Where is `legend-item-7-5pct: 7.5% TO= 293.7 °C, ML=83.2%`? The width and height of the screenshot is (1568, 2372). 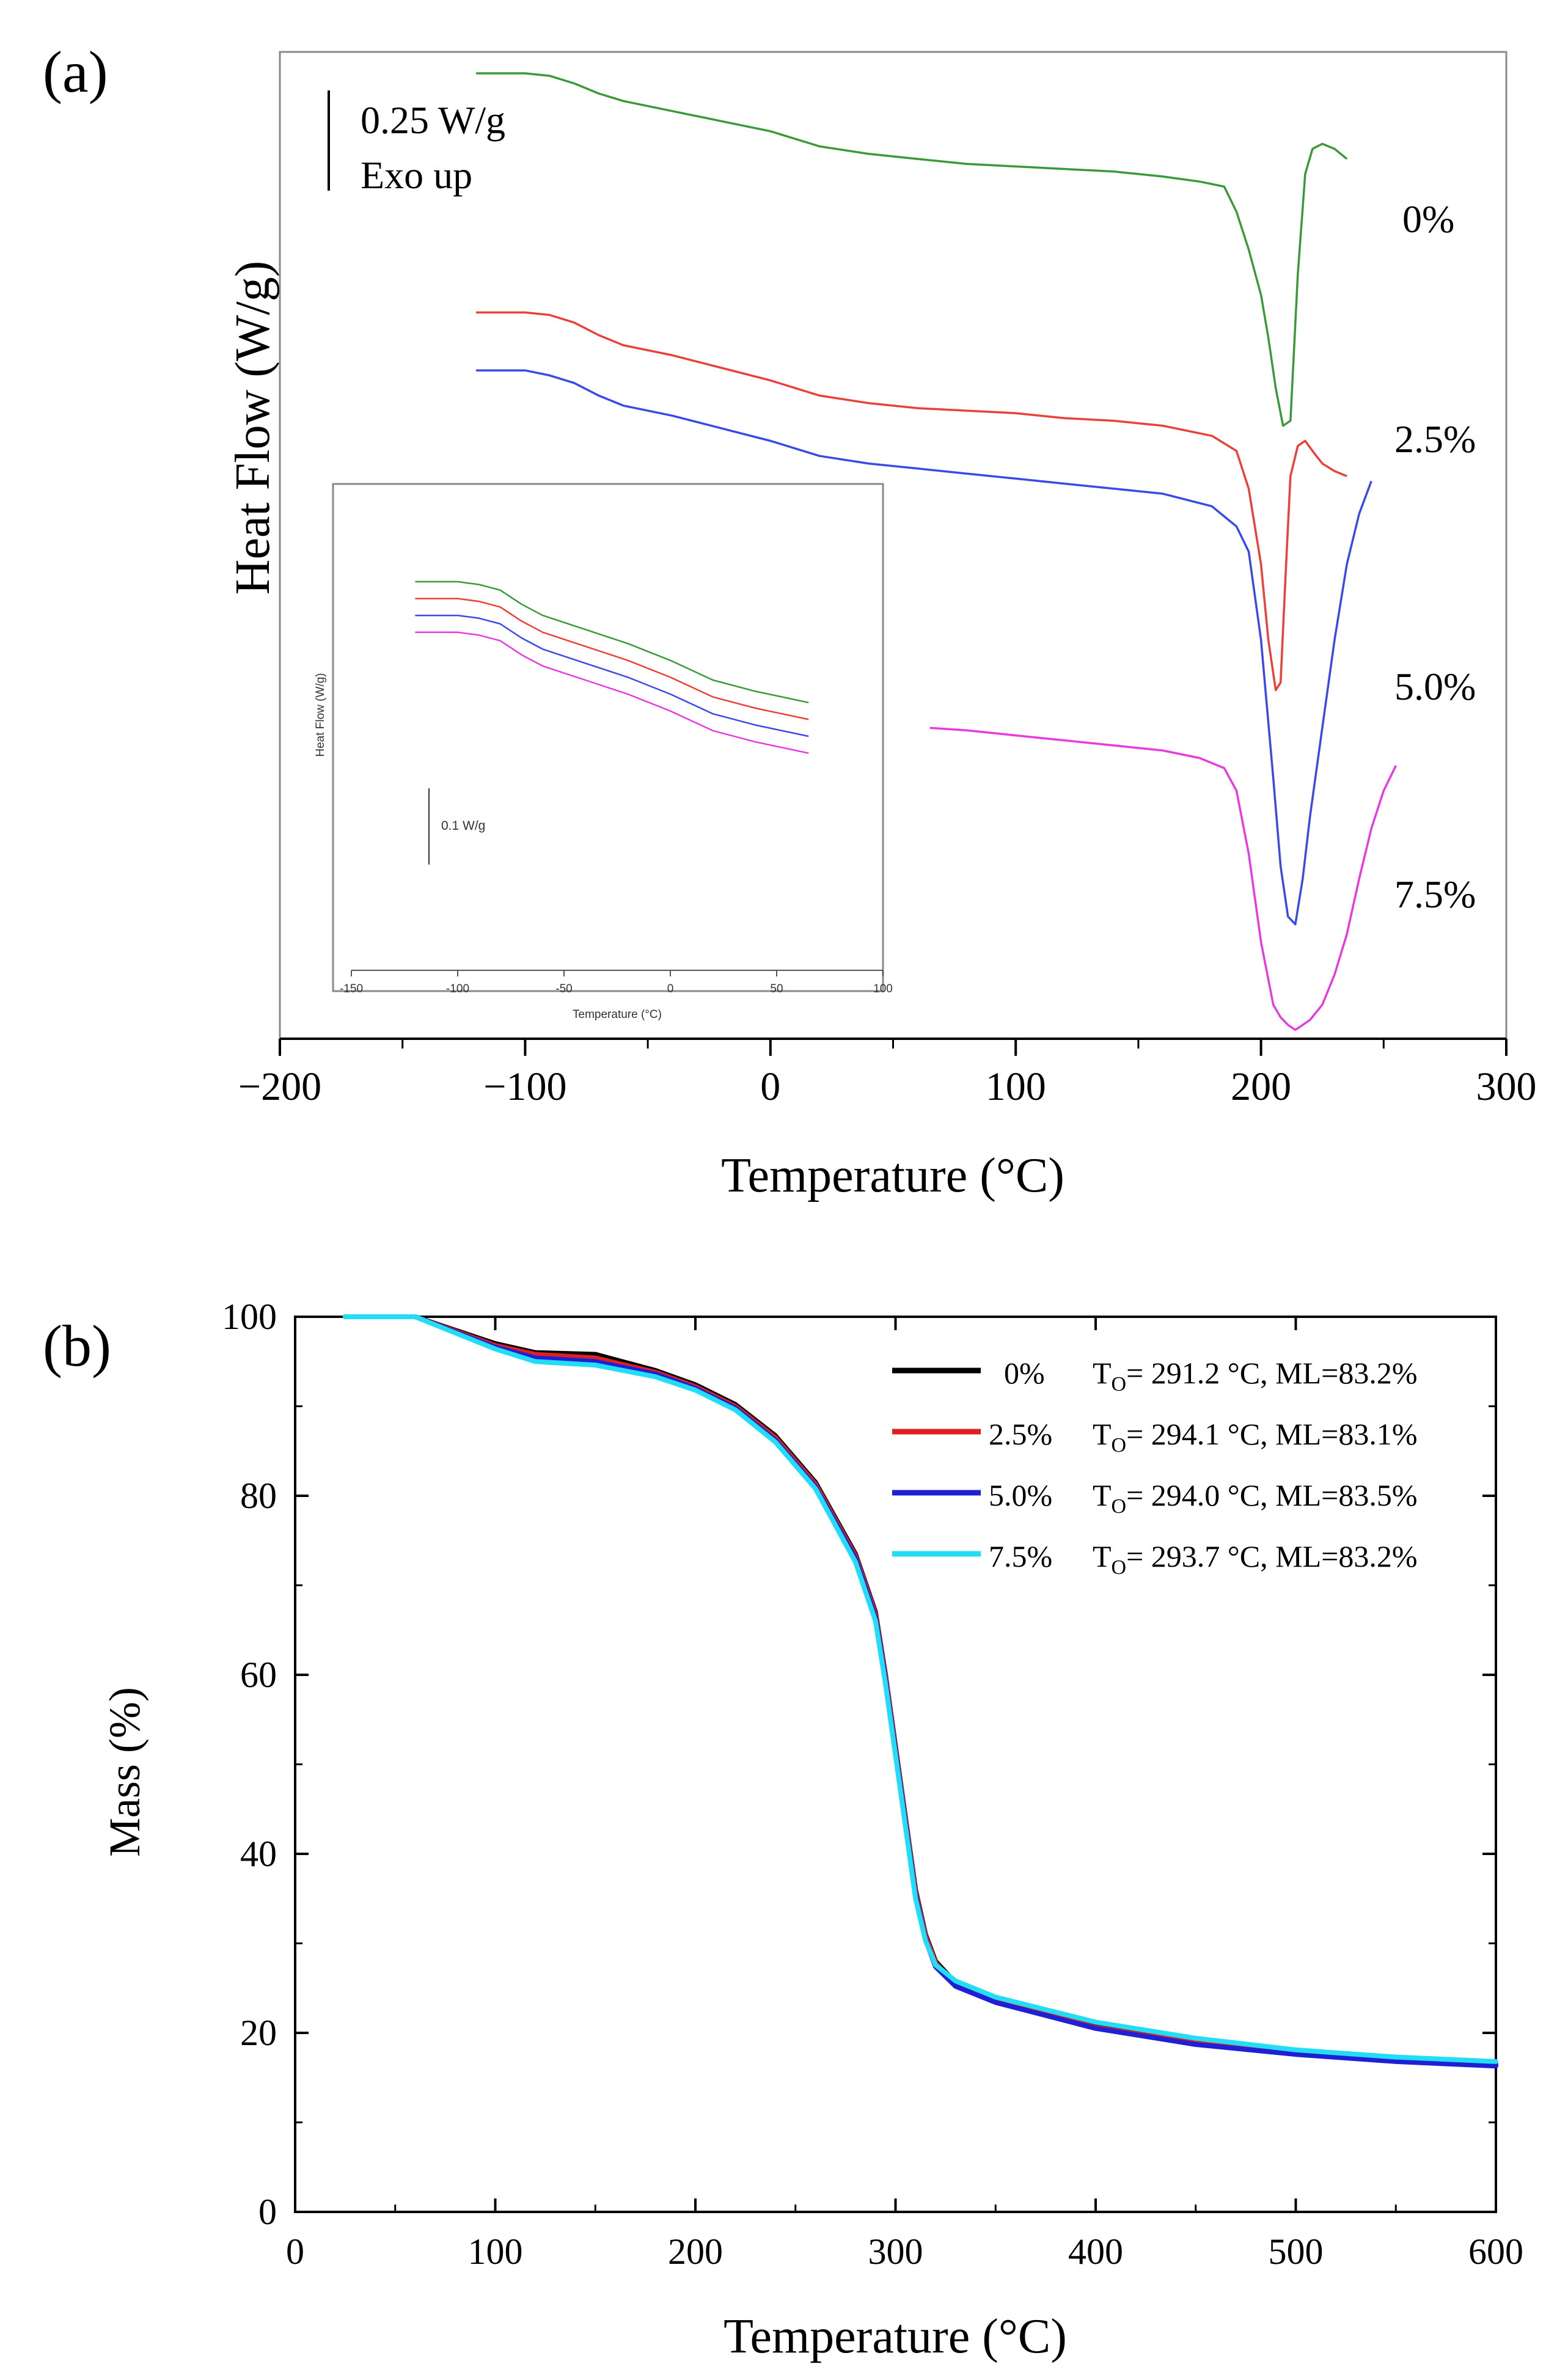
legend-item-7-5pct: 7.5% TO= 293.7 °C, ML=83.2% is located at coordinates (1155, 1559).